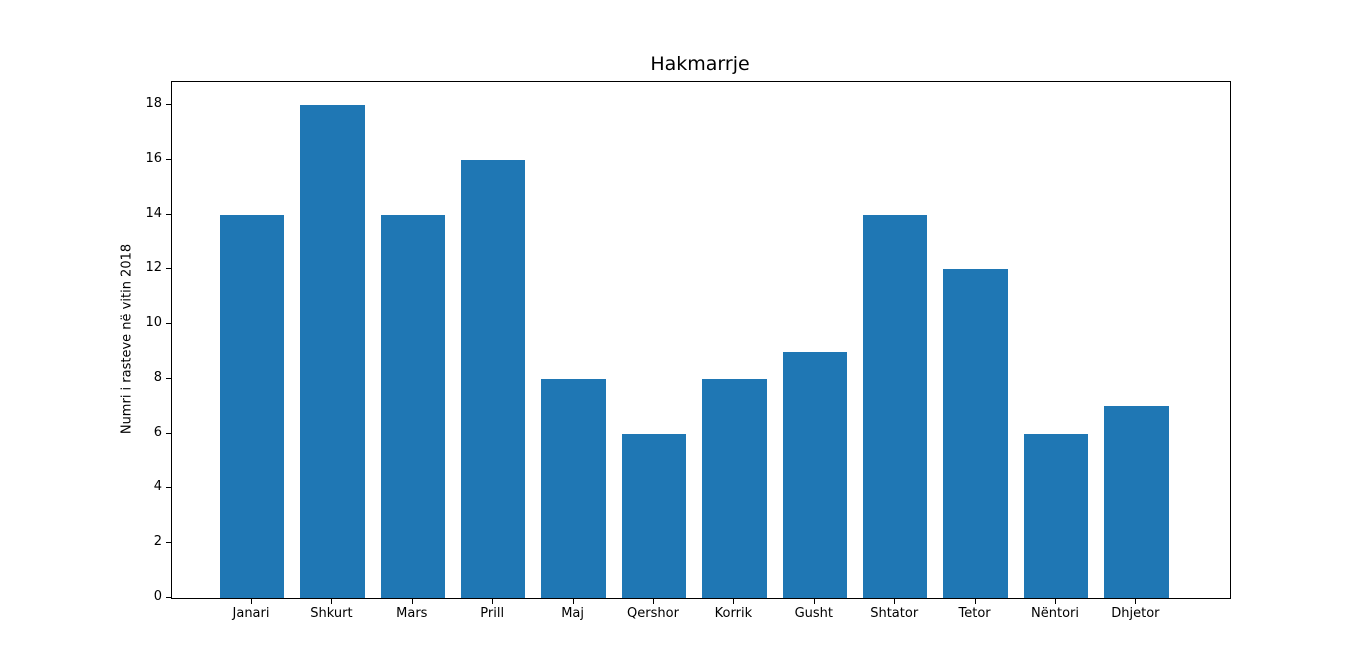  Describe the element at coordinates (654, 515) in the screenshot. I see `bar-qershor` at that location.